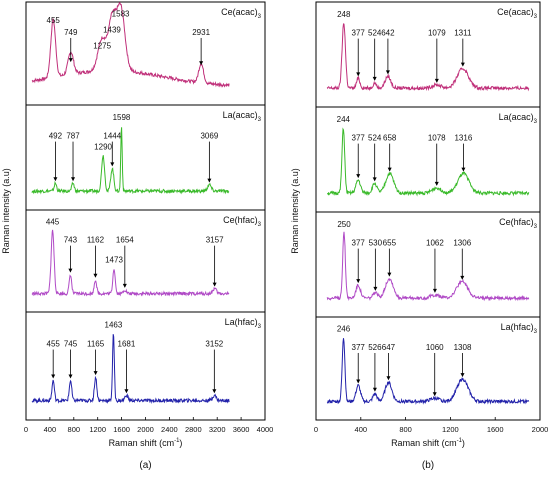 The width and height of the screenshot is (550, 478). What do you see at coordinates (241, 429) in the screenshot?
I see `x-tick-label-0-9: 3600` at bounding box center [241, 429].